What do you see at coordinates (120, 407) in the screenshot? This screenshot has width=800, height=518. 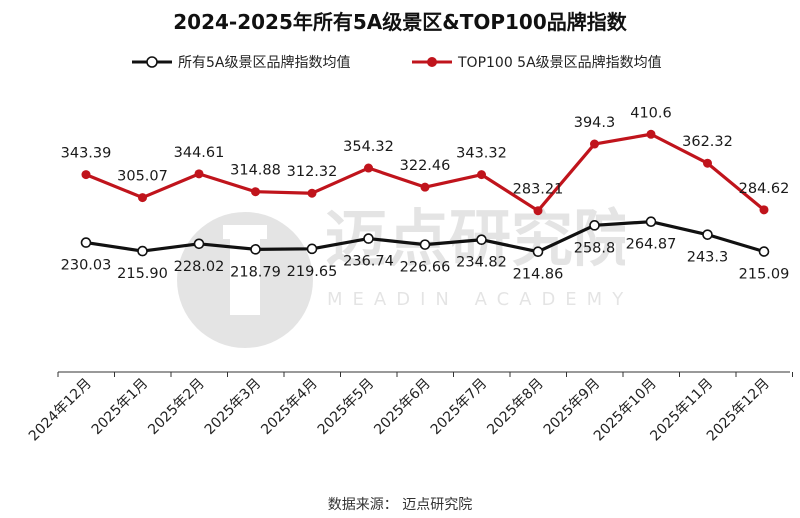 I see `x-tick-label: 2025年1月` at bounding box center [120, 407].